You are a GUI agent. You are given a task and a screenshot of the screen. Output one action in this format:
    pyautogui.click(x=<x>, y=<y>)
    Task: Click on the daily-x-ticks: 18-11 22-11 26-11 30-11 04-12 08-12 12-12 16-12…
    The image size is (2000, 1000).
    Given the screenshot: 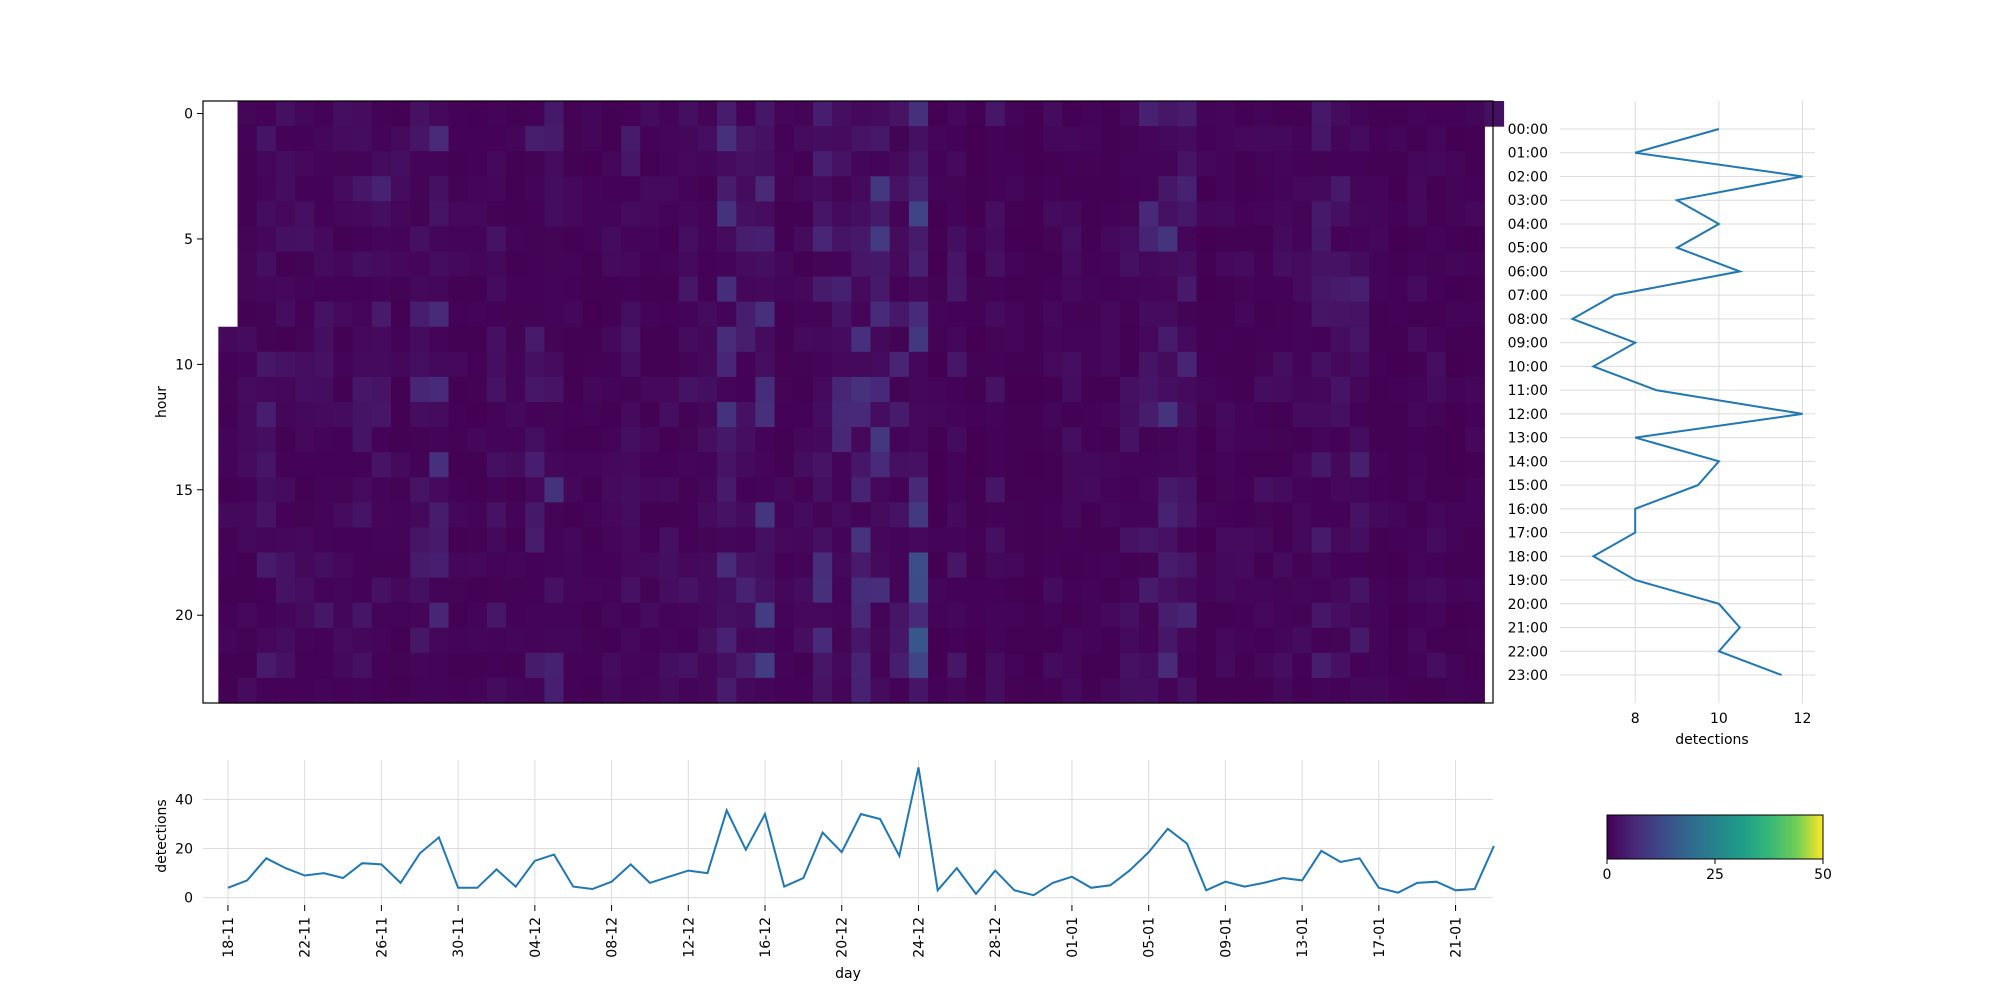 What is the action you would take?
    pyautogui.click(x=843, y=931)
    